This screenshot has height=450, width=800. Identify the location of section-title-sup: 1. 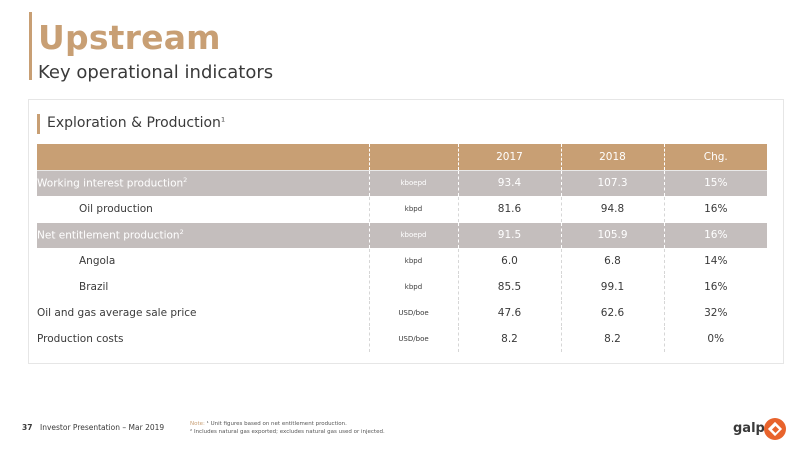
(223, 119).